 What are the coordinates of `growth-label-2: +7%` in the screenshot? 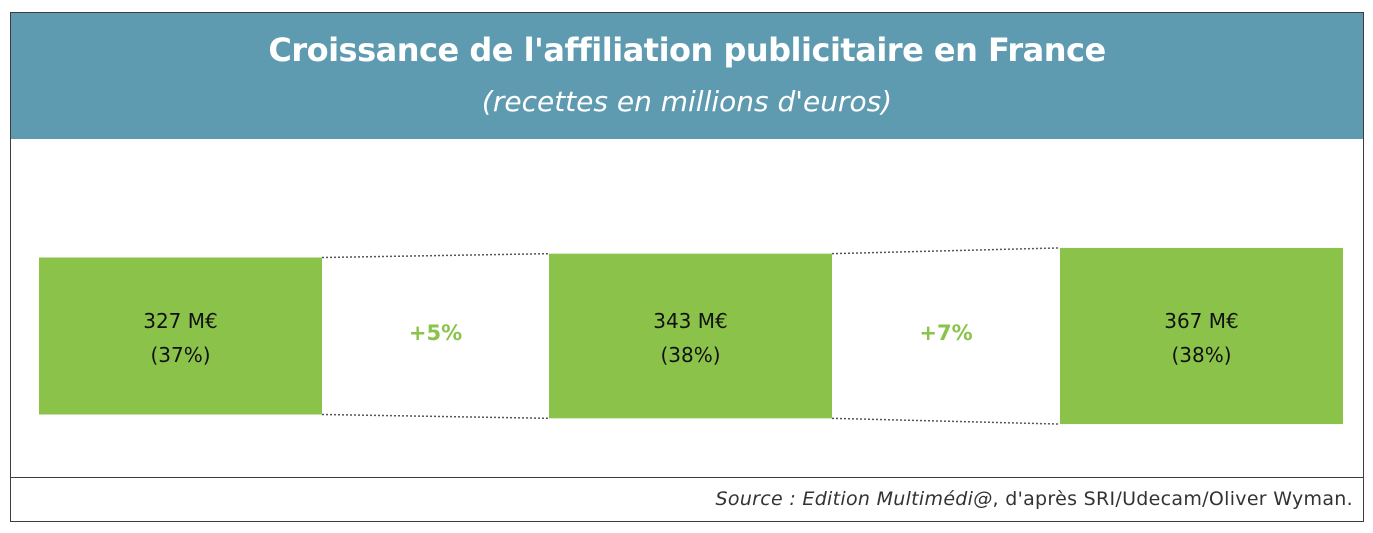 It's located at (945, 333).